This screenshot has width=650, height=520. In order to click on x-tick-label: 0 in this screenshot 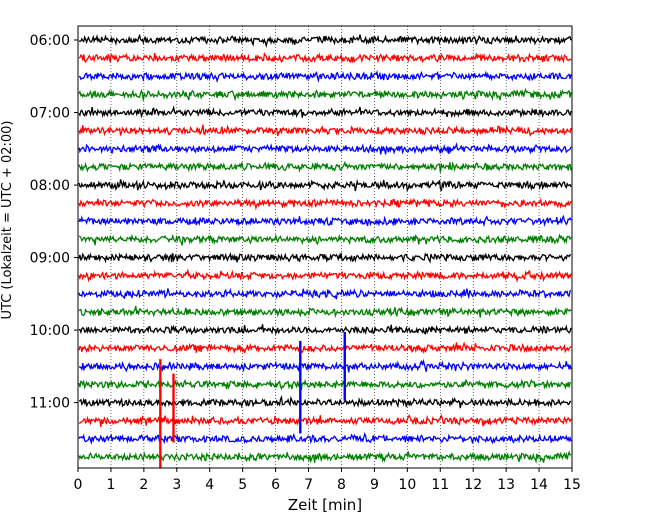, I will do `click(78, 485)`.